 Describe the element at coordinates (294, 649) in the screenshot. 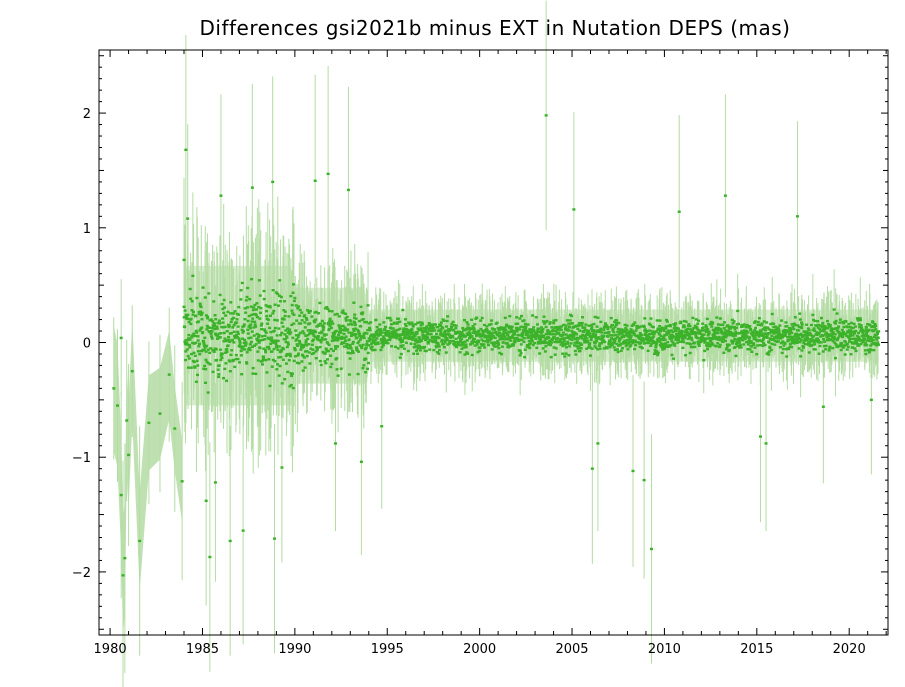

I see `x-tick-label: 1990` at that location.